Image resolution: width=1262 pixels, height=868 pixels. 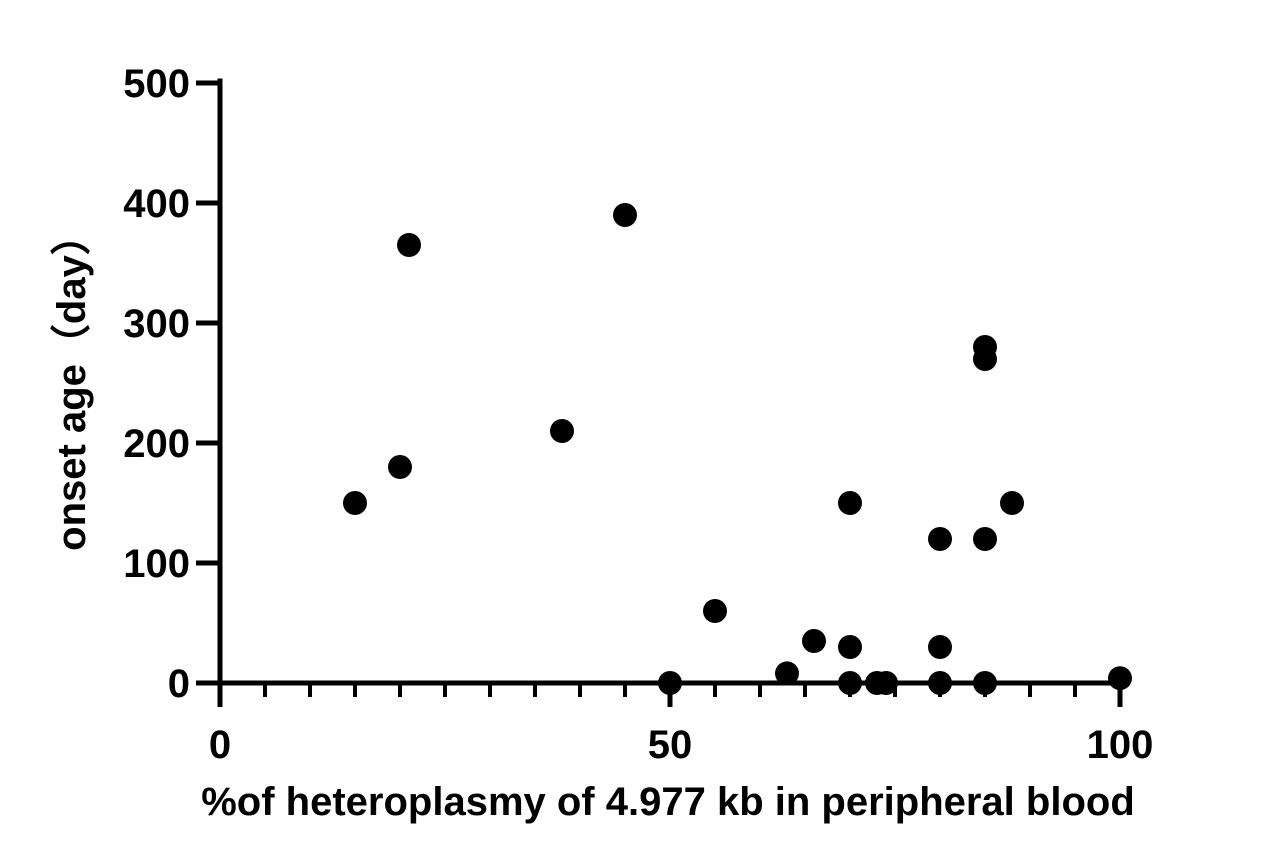 What do you see at coordinates (220, 745) in the screenshot?
I see `x-tick-label: 0` at bounding box center [220, 745].